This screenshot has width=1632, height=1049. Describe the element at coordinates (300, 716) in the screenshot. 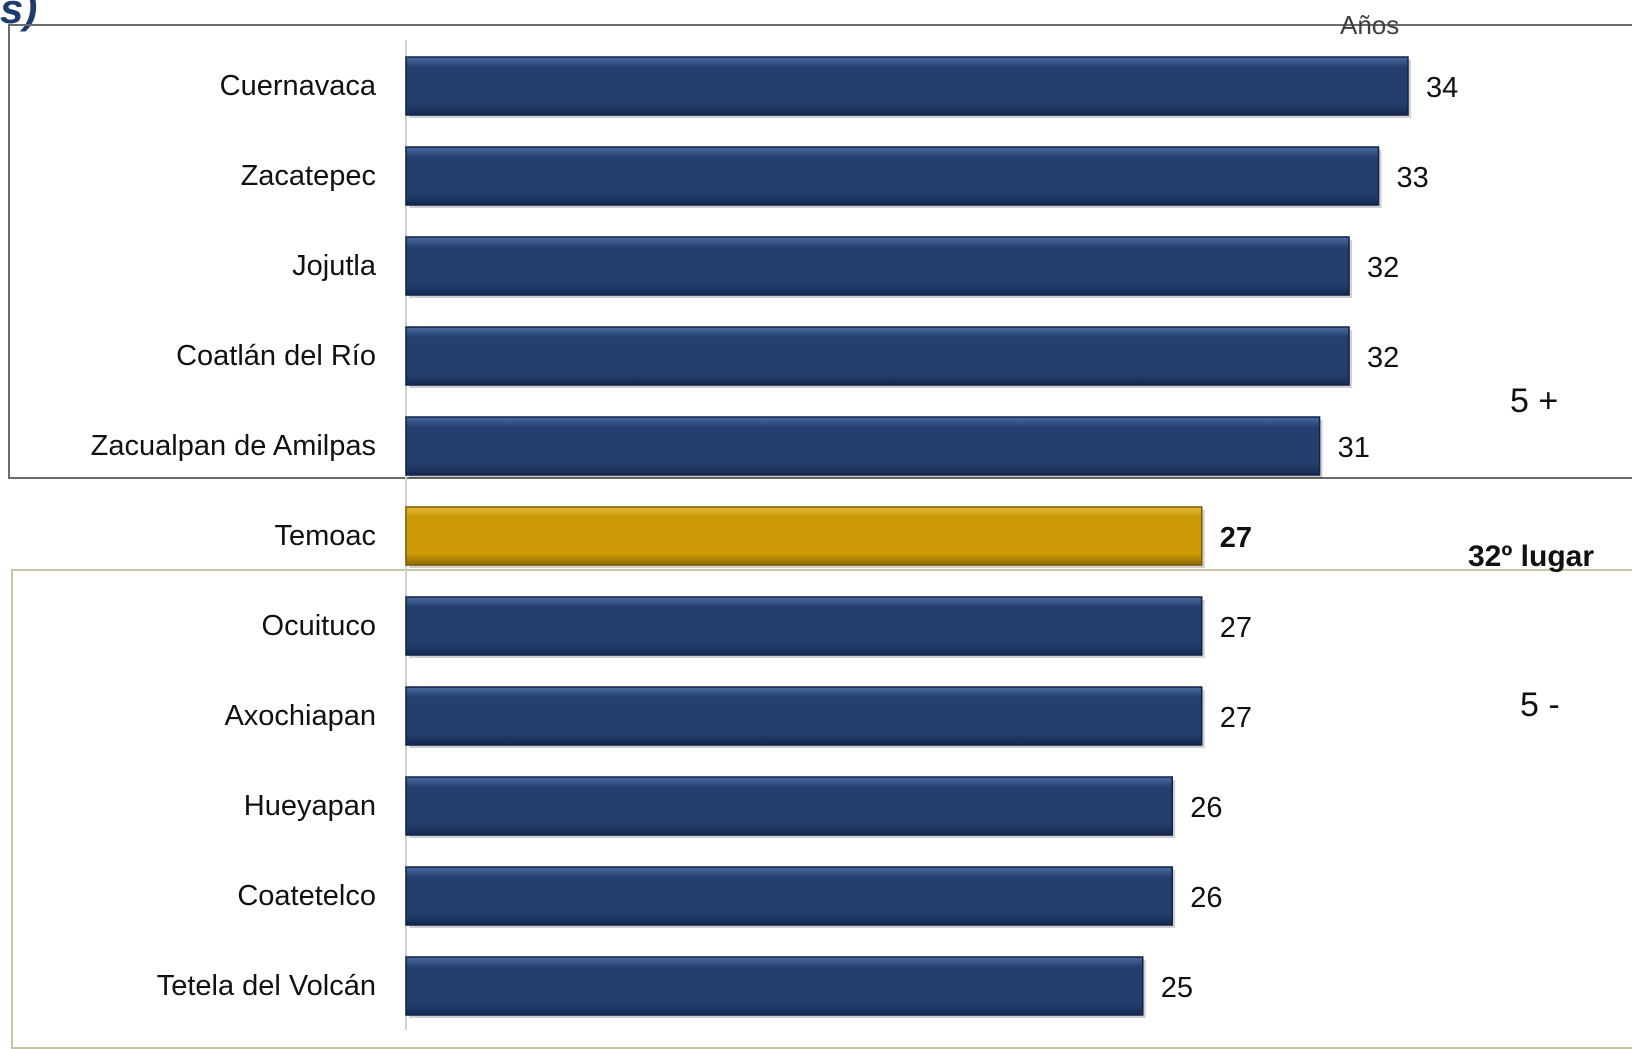

I see `category-label: Axochiapan` at that location.